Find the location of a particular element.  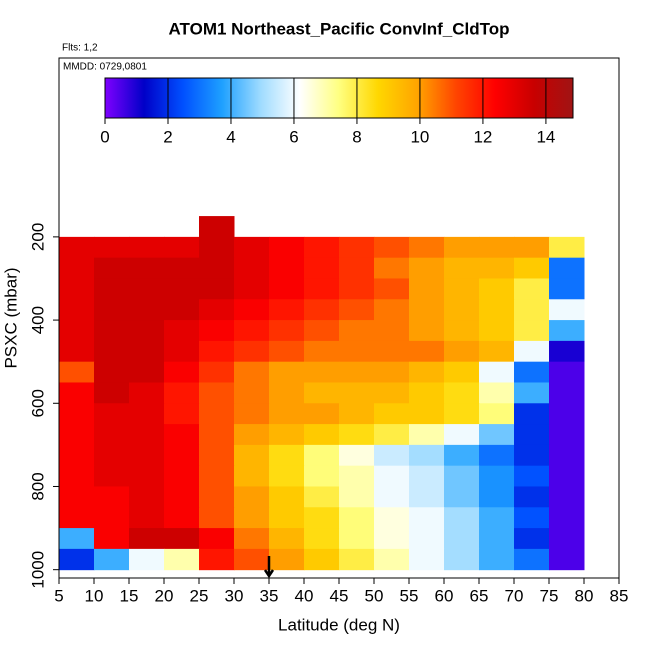

x-tick-label: 15 is located at coordinates (129, 595).